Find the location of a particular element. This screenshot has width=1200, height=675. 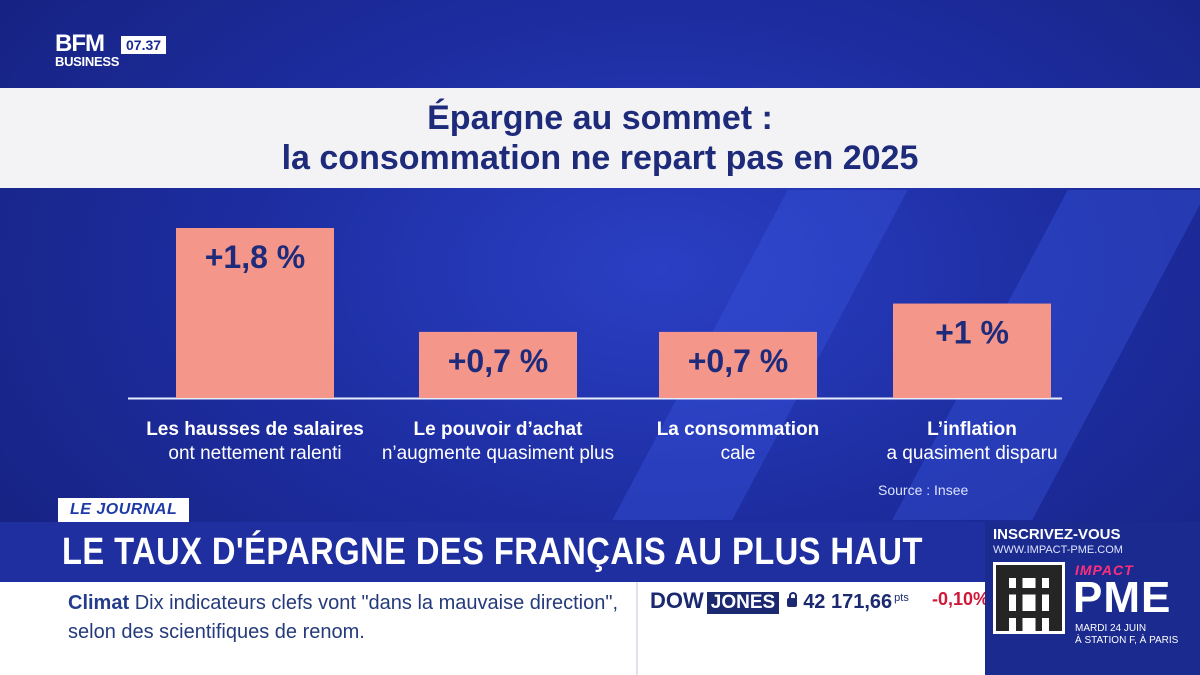

market-name-box: JONES is located at coordinates (743, 603).